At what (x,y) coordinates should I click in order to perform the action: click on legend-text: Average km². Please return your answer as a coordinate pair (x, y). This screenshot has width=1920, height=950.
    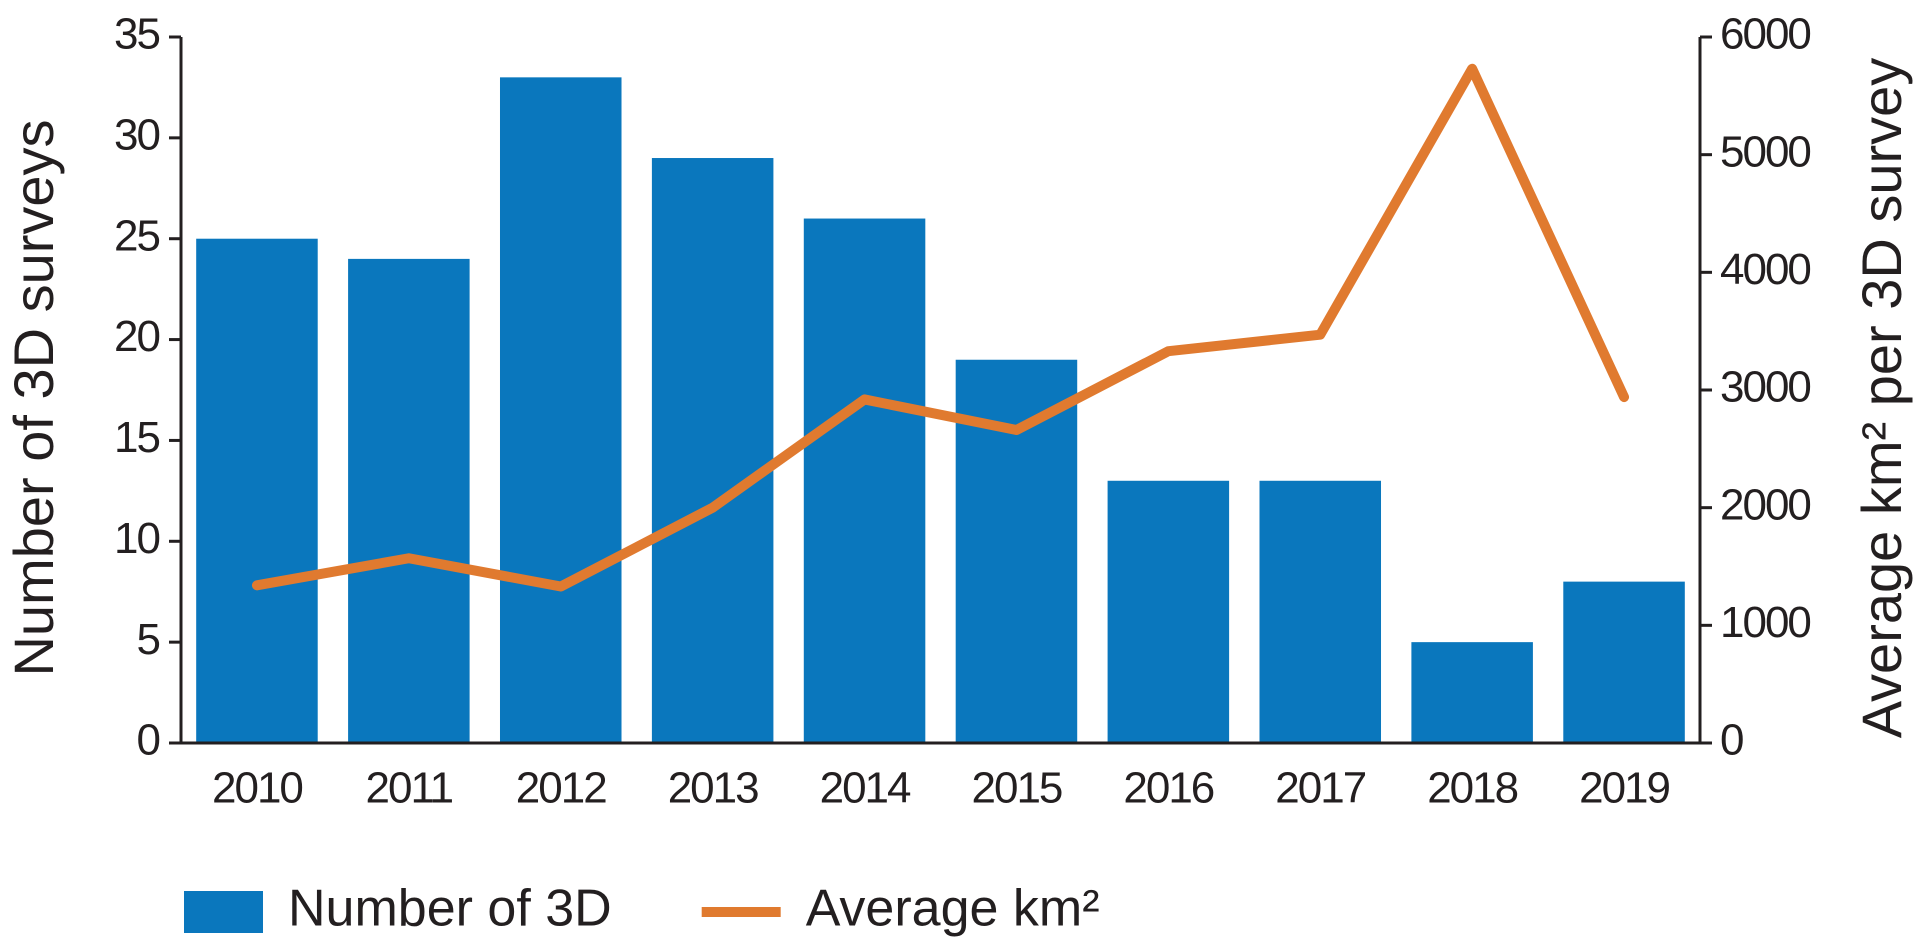
    Looking at the image, I should click on (953, 909).